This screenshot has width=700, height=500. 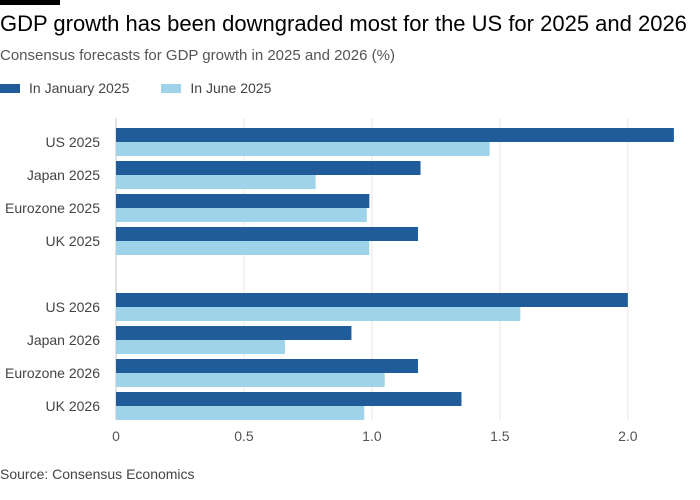 I want to click on x-tick-label: 1.0, so click(x=372, y=436).